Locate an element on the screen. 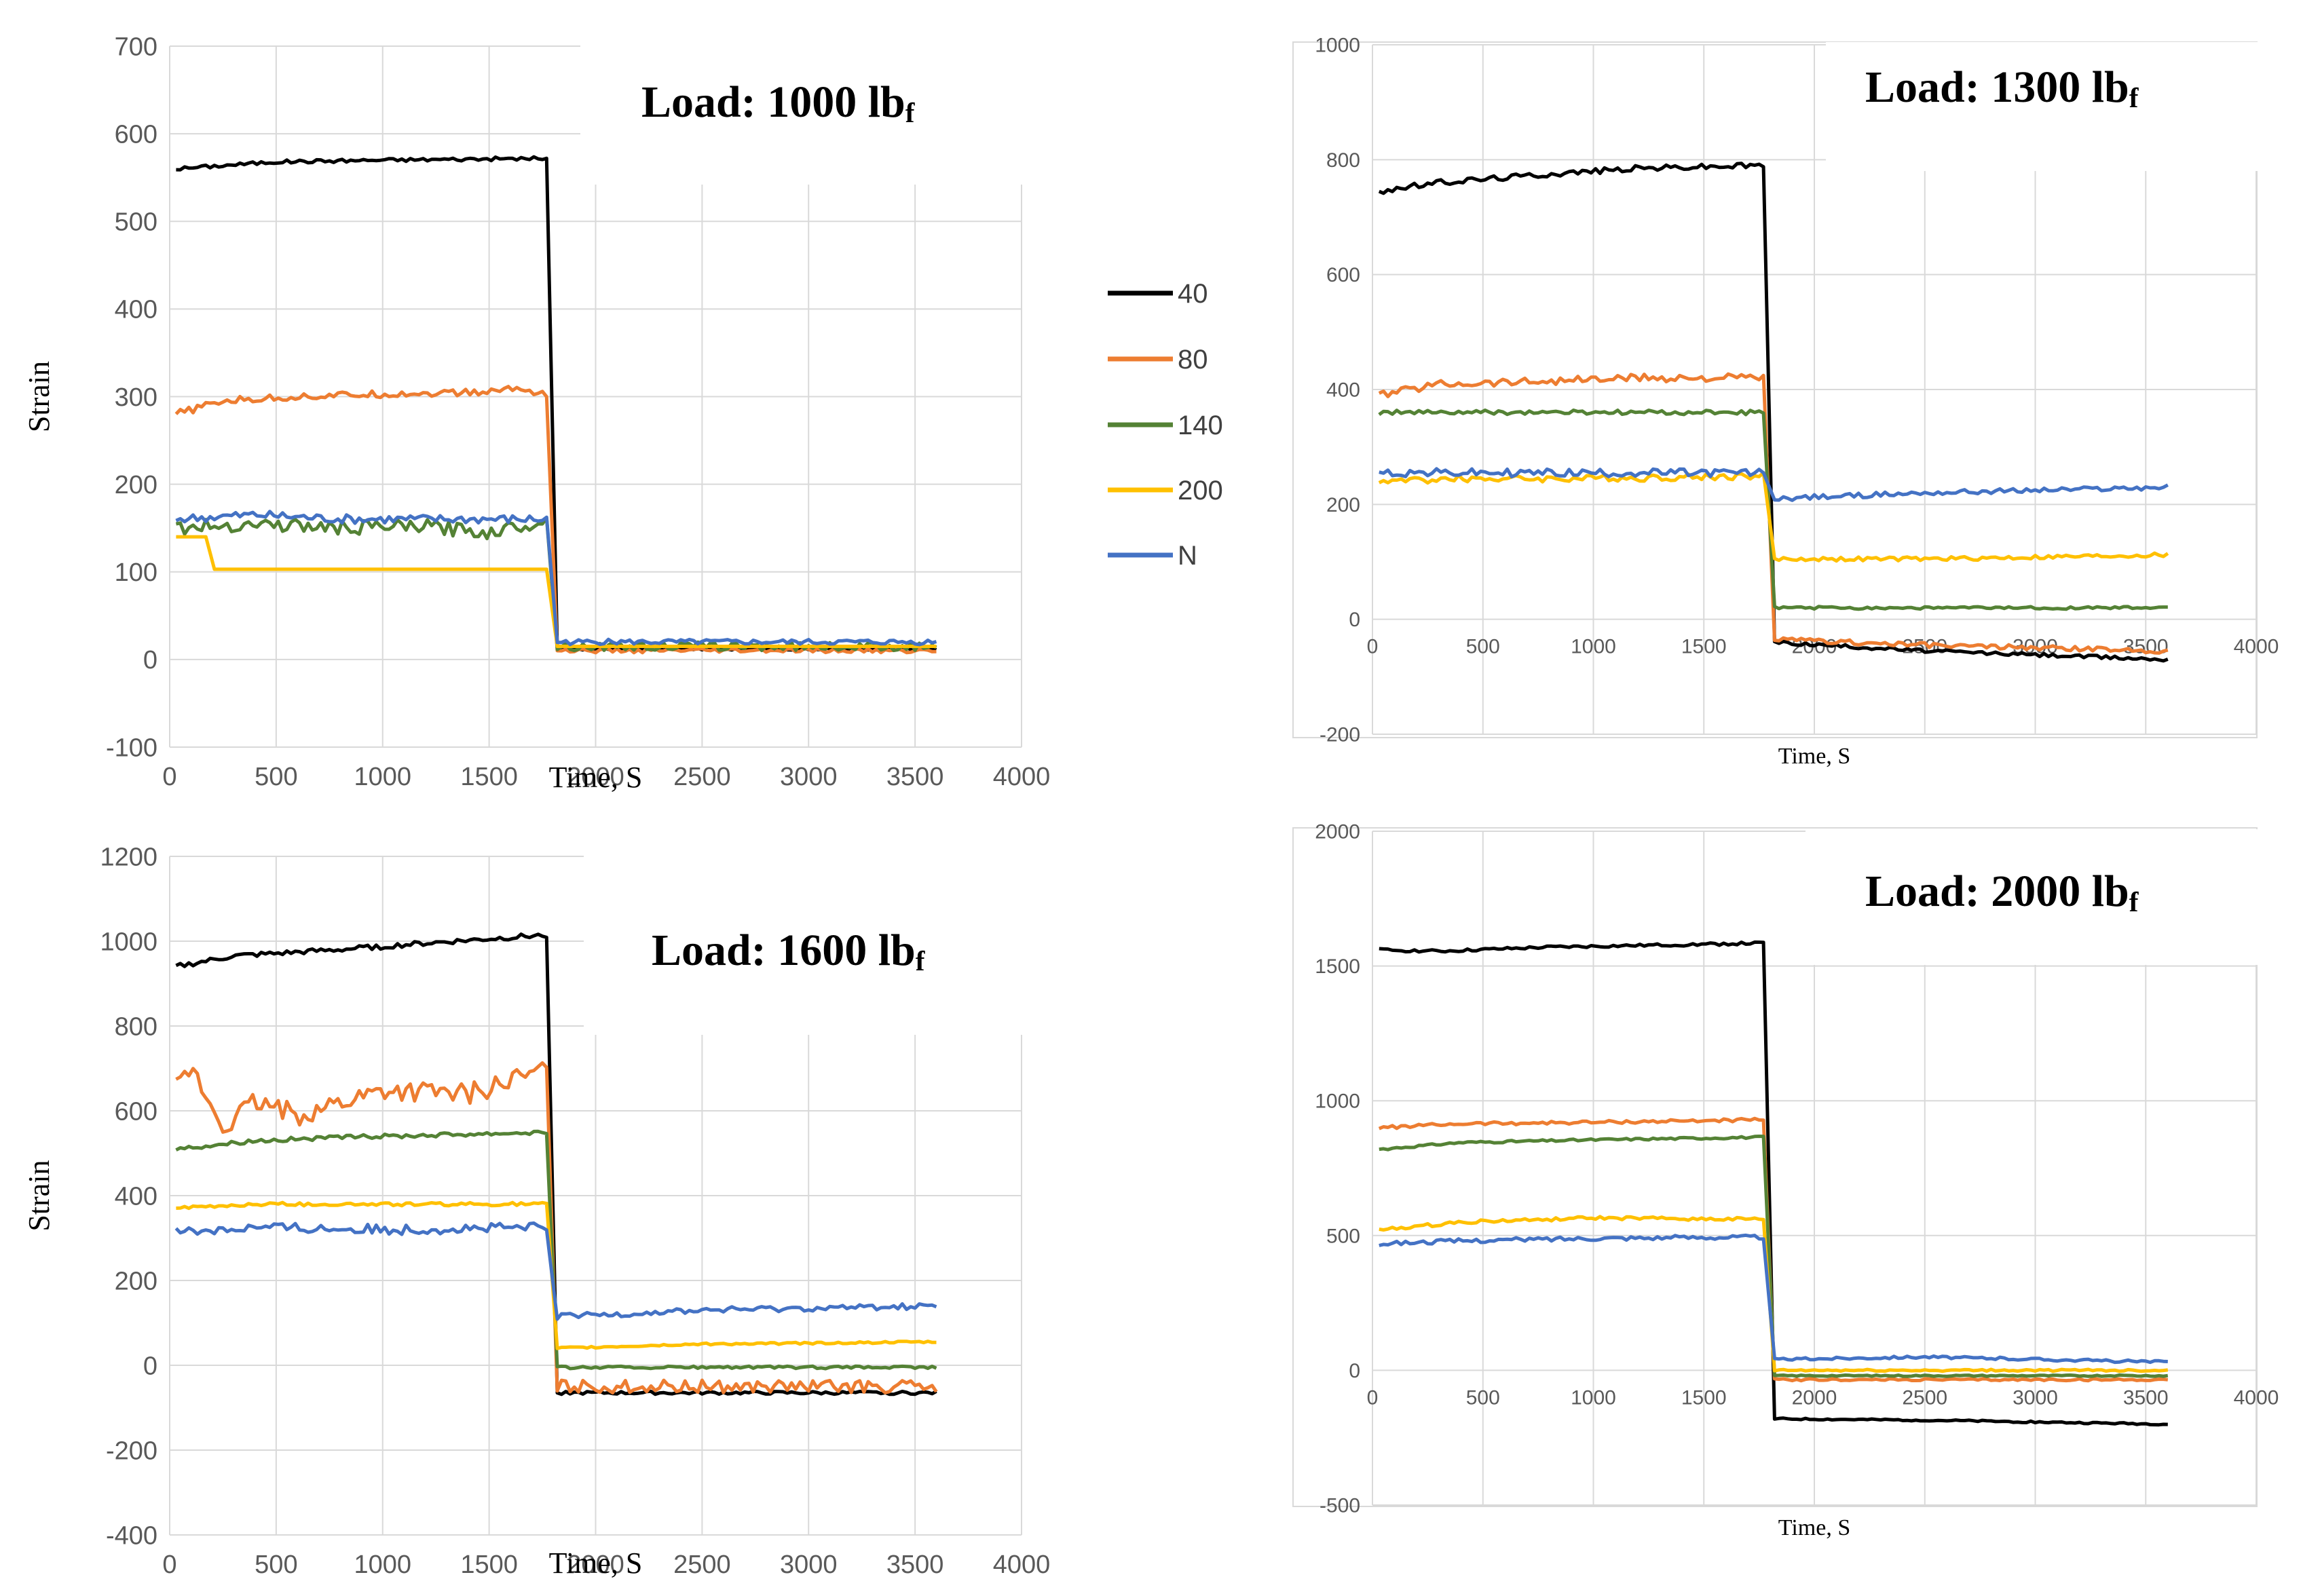  legend-label-40: 40 is located at coordinates (1193, 294).